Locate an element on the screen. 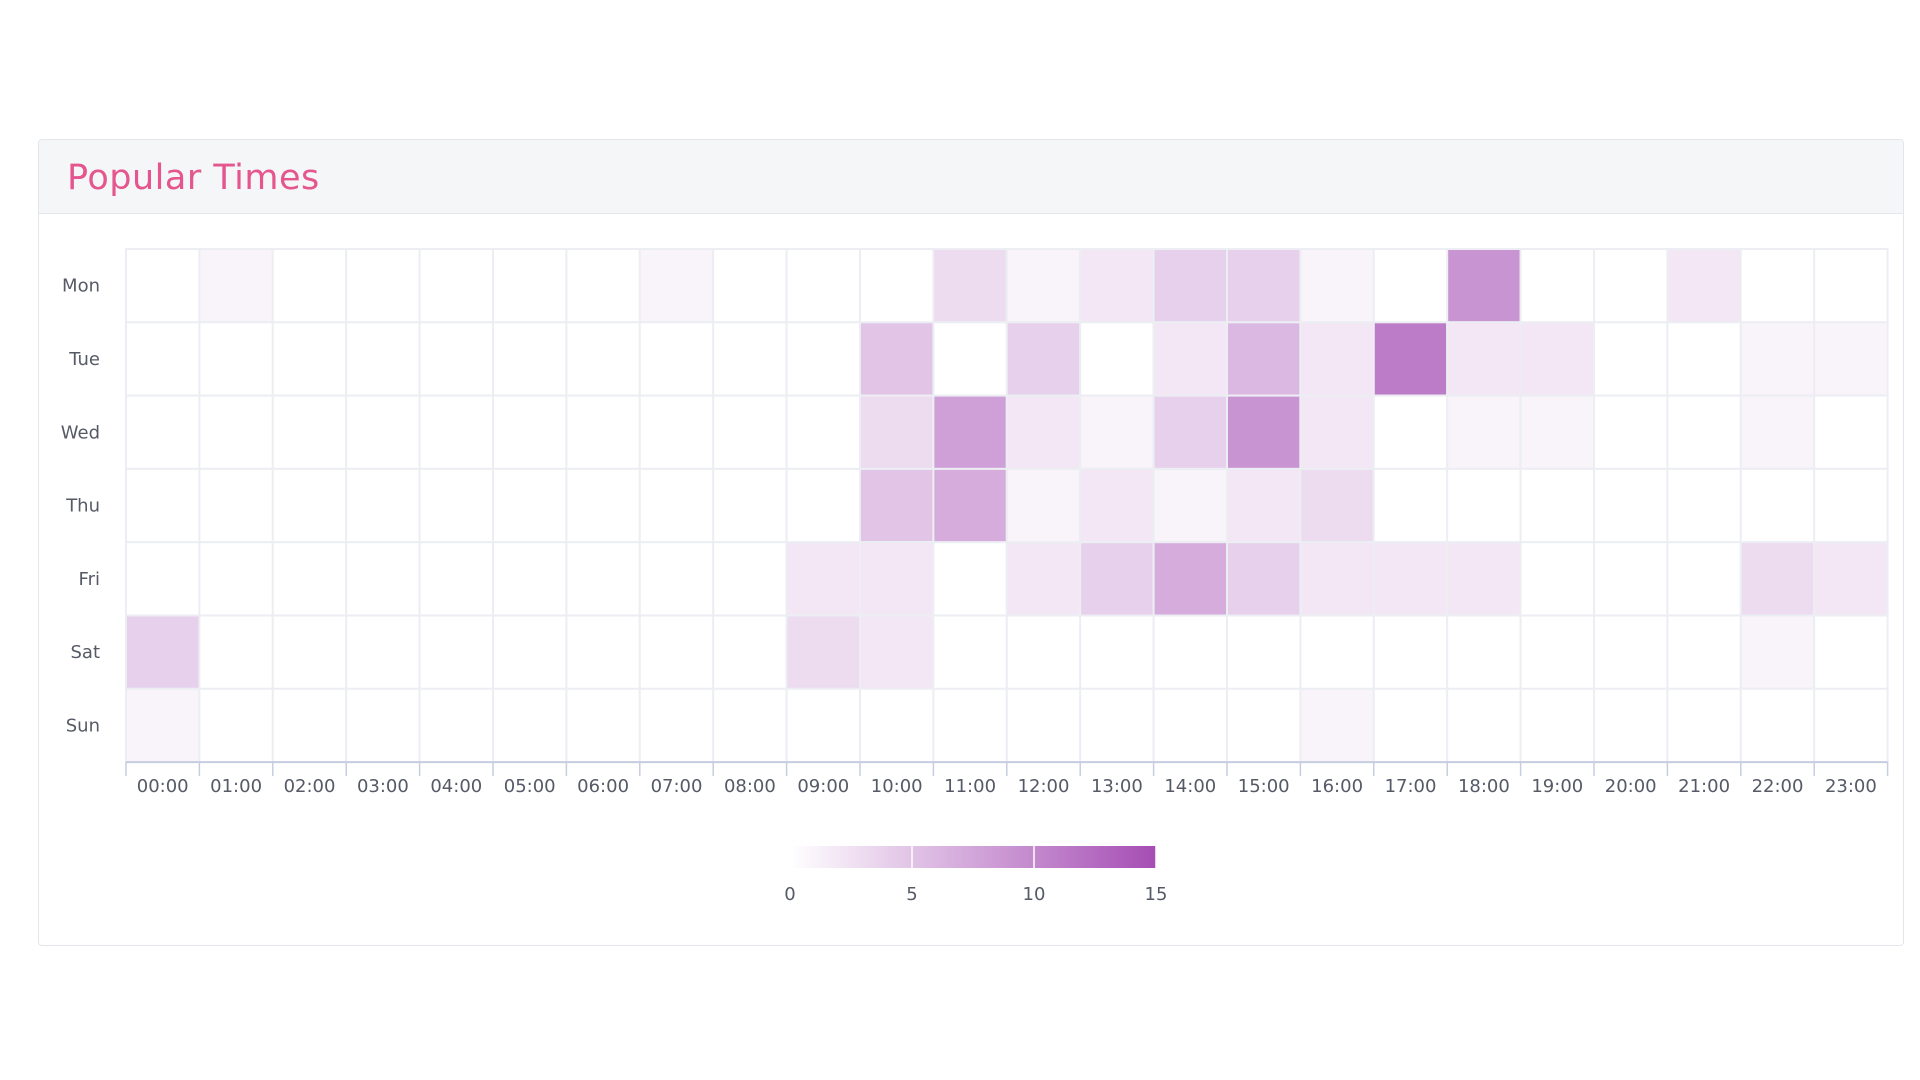 The width and height of the screenshot is (1920, 1080). x-axis-label: 02:00 is located at coordinates (310, 786).